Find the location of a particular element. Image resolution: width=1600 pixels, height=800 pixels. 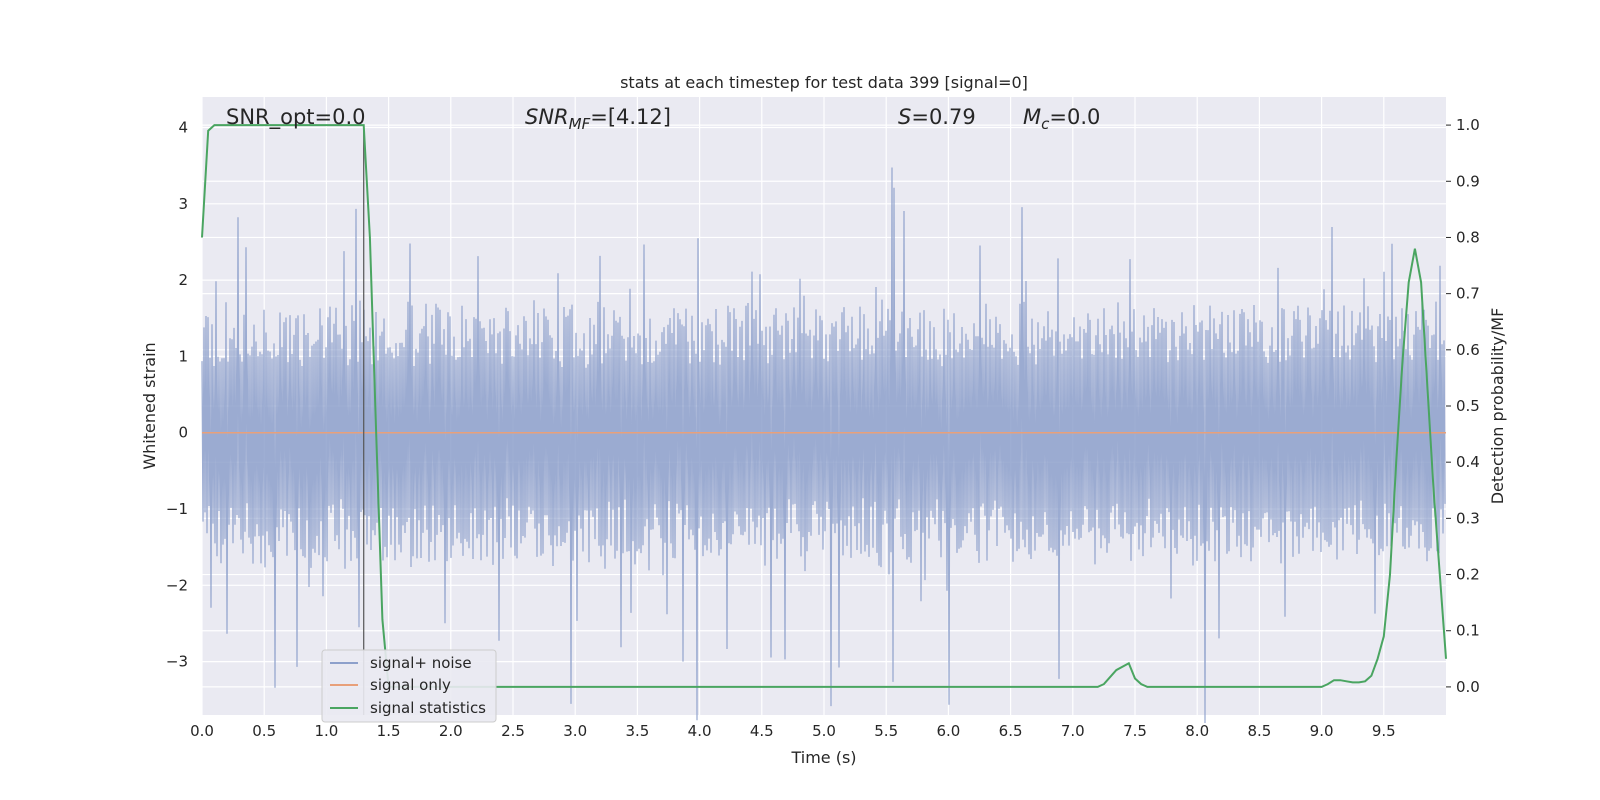

annotation-s: S=0.79 is located at coordinates (937, 117).